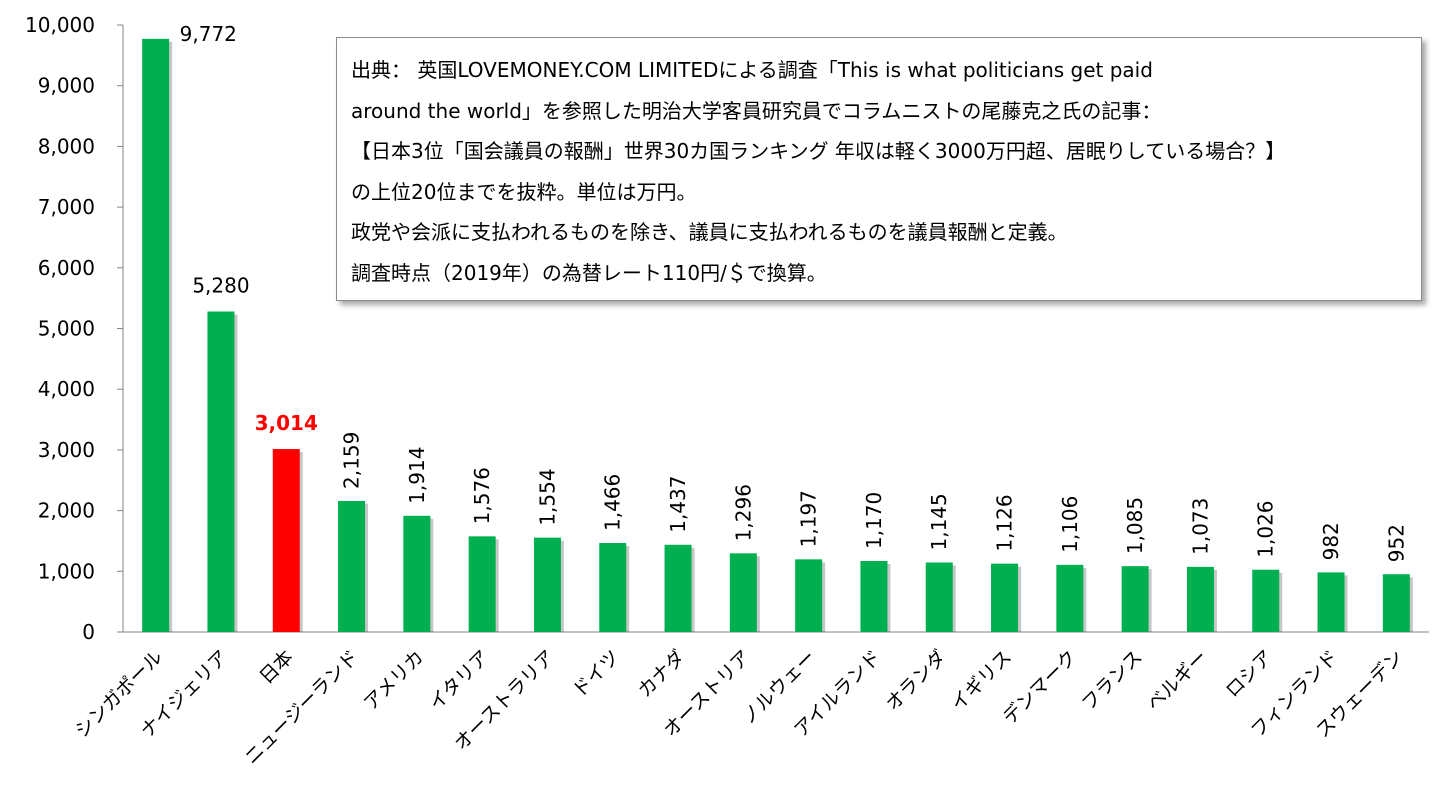  Describe the element at coordinates (613, 502) in the screenshot. I see `value-label: 1,466` at that location.